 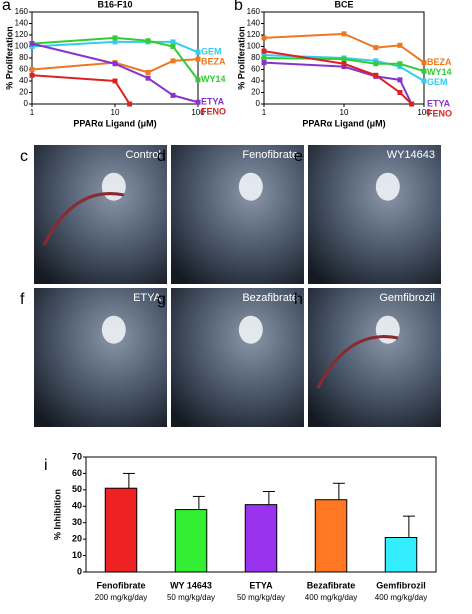 I want to click on y-axis-label: % Proliferation, so click(x=241, y=58).